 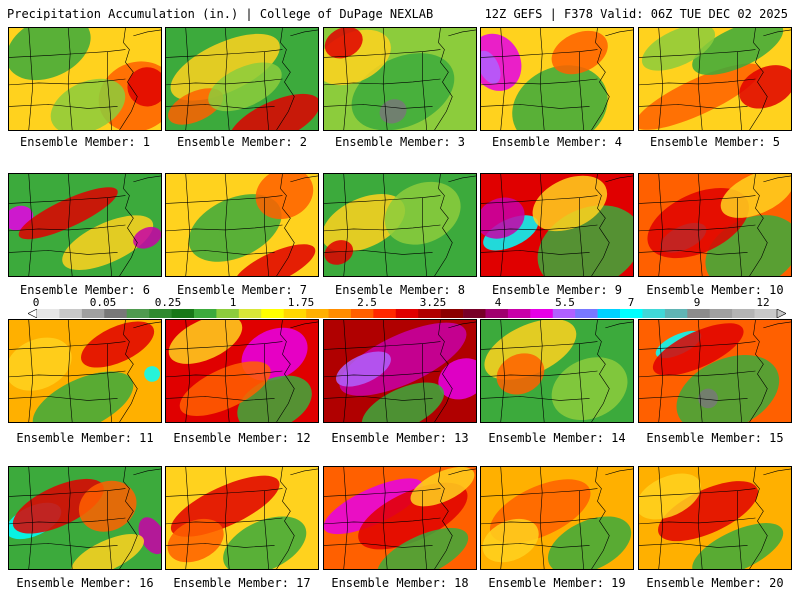 What do you see at coordinates (103, 302) in the screenshot?
I see `colorbar-tick-label: 0.05` at bounding box center [103, 302].